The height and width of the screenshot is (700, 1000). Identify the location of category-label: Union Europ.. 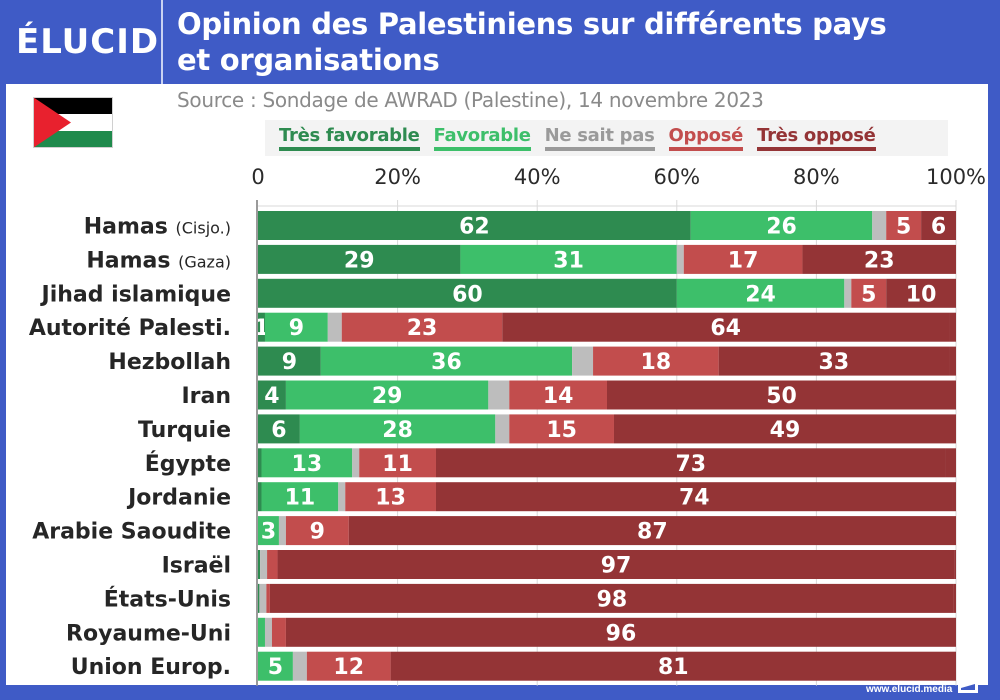
(151, 667).